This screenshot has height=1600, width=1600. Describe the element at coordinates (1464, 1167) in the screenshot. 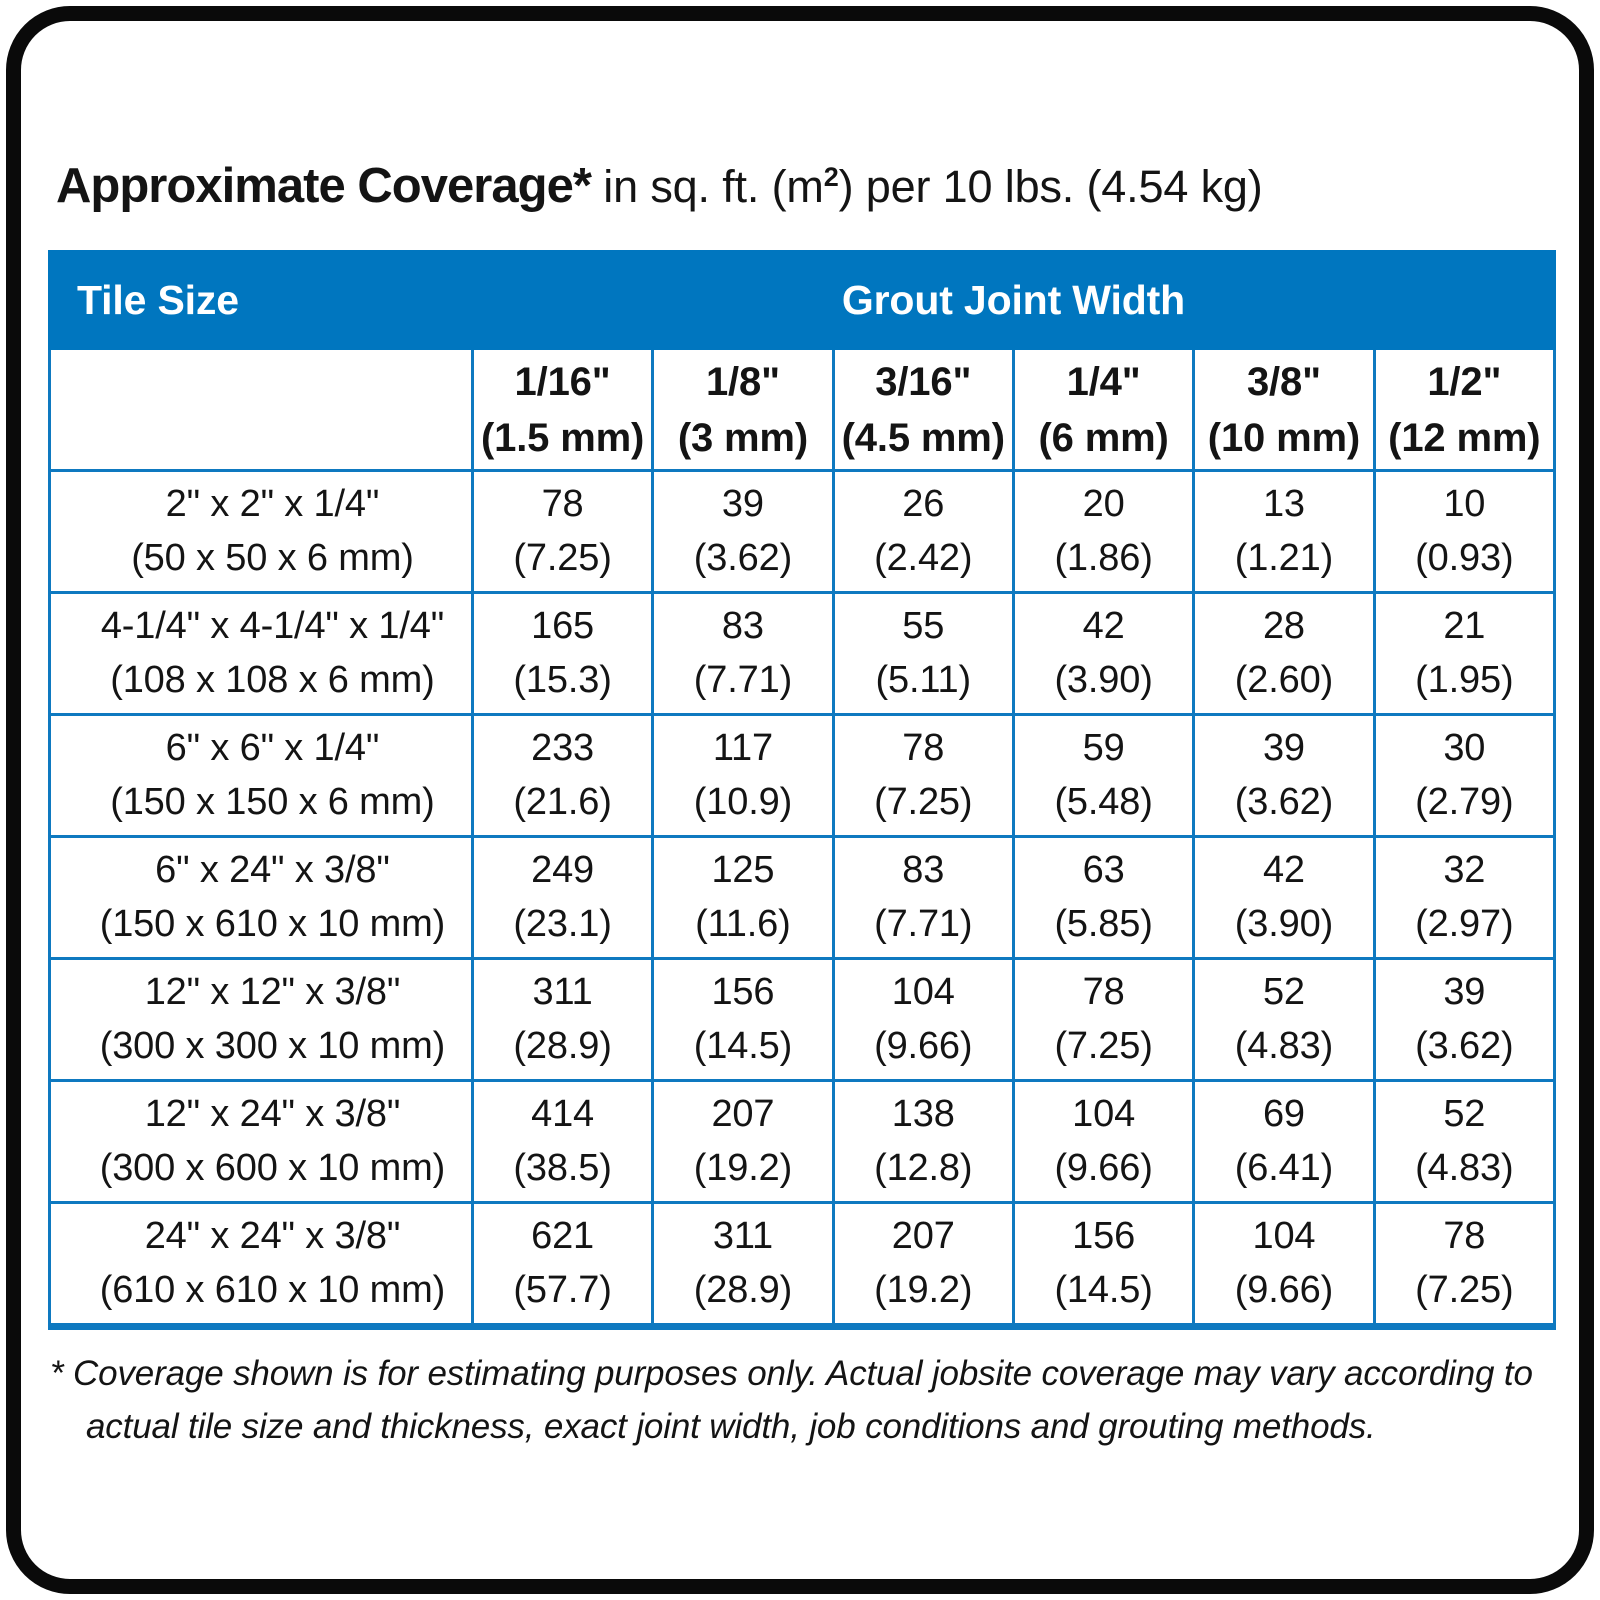

I see `coverage-m2: (4.83)` at that location.